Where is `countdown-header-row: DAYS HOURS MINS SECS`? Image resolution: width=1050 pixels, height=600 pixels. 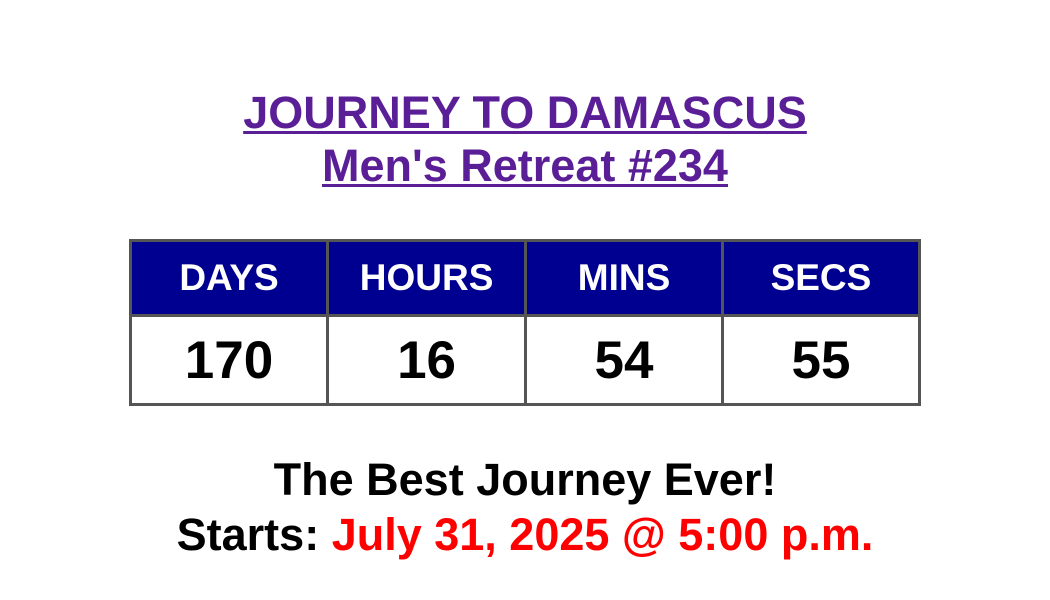
countdown-header-row: DAYS HOURS MINS SECS is located at coordinates (525, 278).